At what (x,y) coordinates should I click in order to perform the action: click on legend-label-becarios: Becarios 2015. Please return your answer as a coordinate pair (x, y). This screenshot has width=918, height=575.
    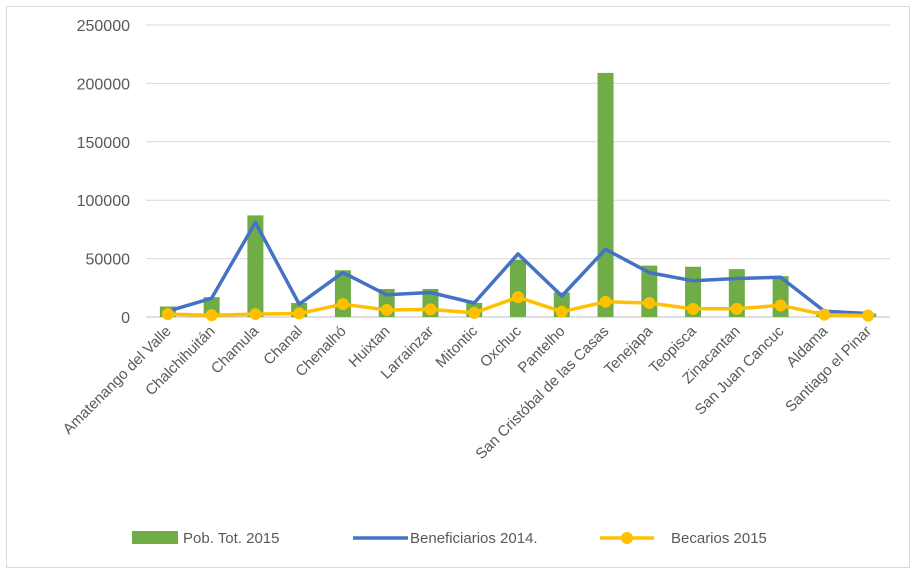
    Looking at the image, I should click on (719, 538).